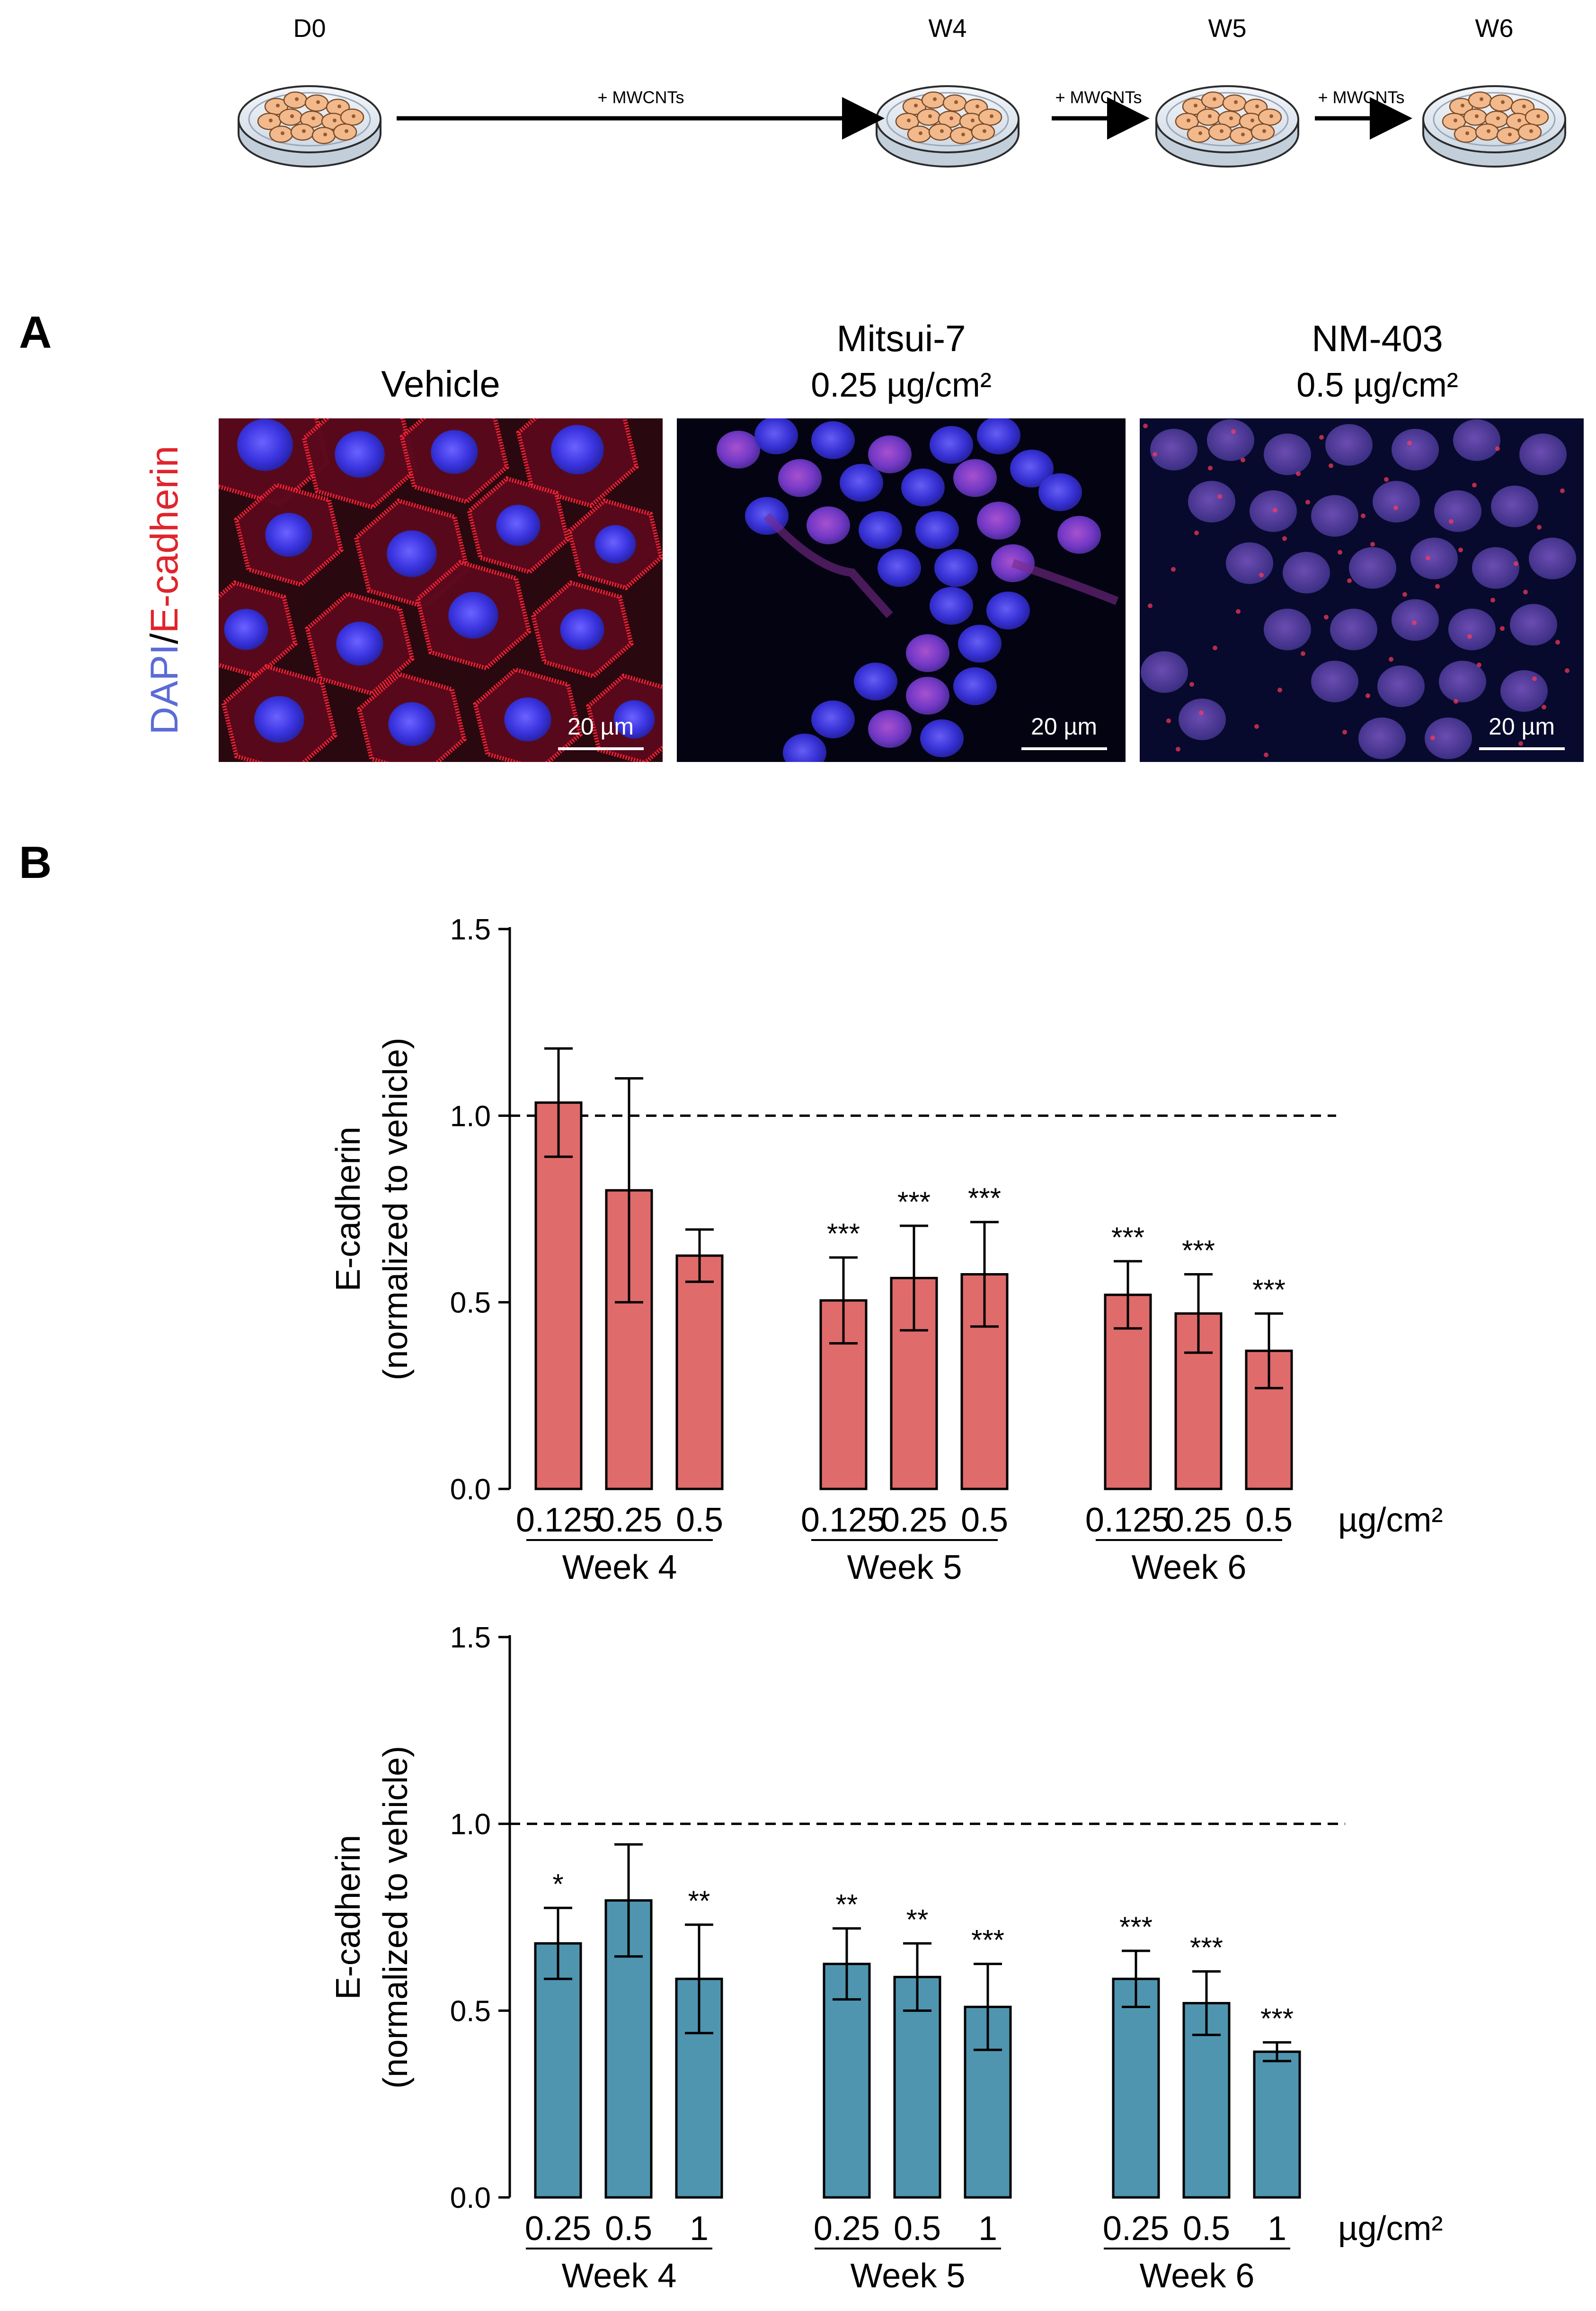  I want to click on scale-bar-nm-403: 20 µm, so click(1522, 731).